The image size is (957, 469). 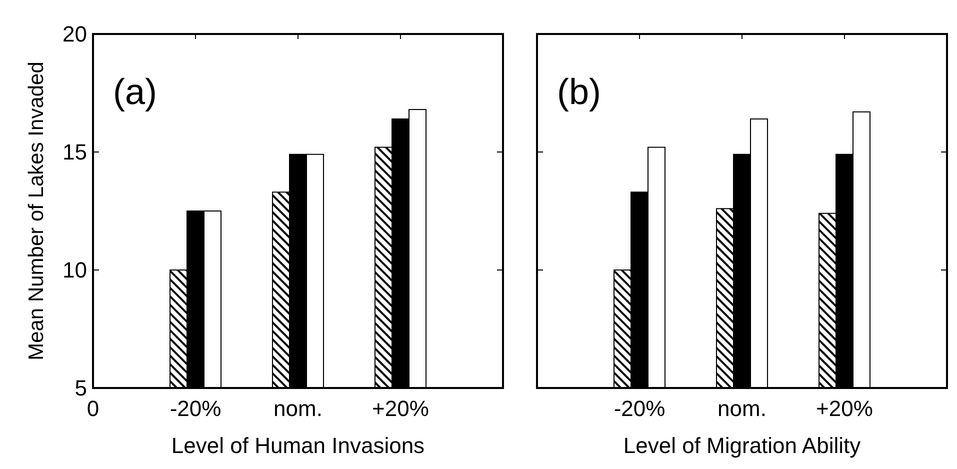 What do you see at coordinates (74, 270) in the screenshot?
I see `y-tick-label: 10` at bounding box center [74, 270].